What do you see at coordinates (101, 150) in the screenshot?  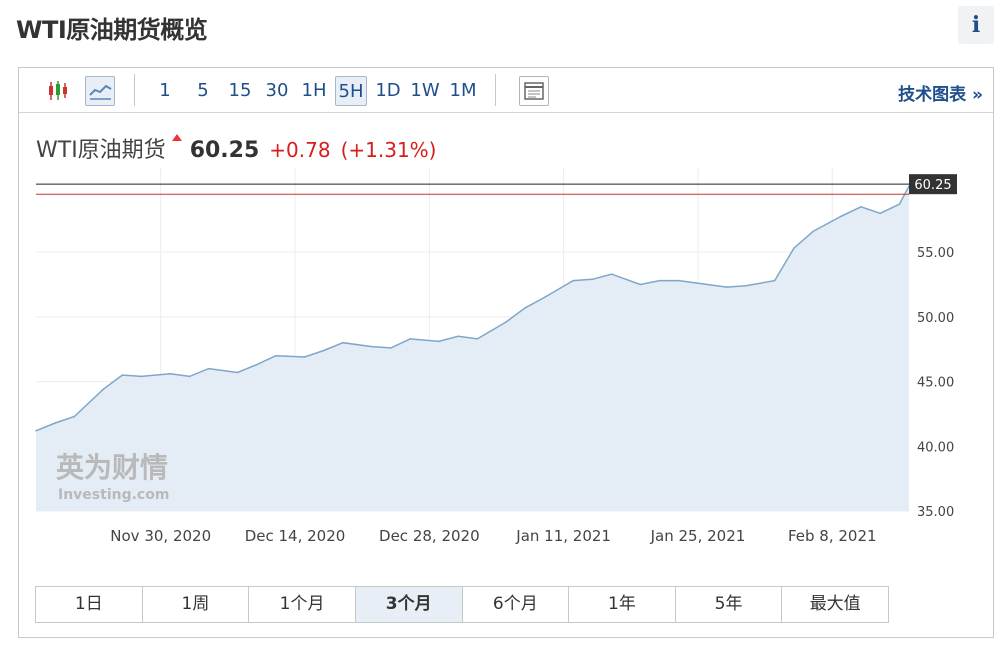 I see `instrument-name: WTI原油期货` at bounding box center [101, 150].